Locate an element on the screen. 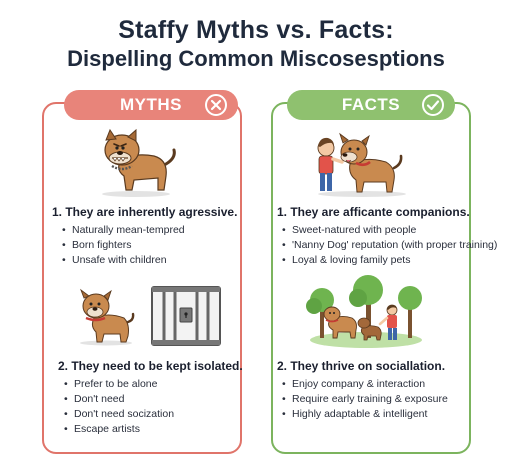 The width and height of the screenshot is (512, 469). myth-2-heading: 2. They need to be kept isolated. is located at coordinates (150, 366).